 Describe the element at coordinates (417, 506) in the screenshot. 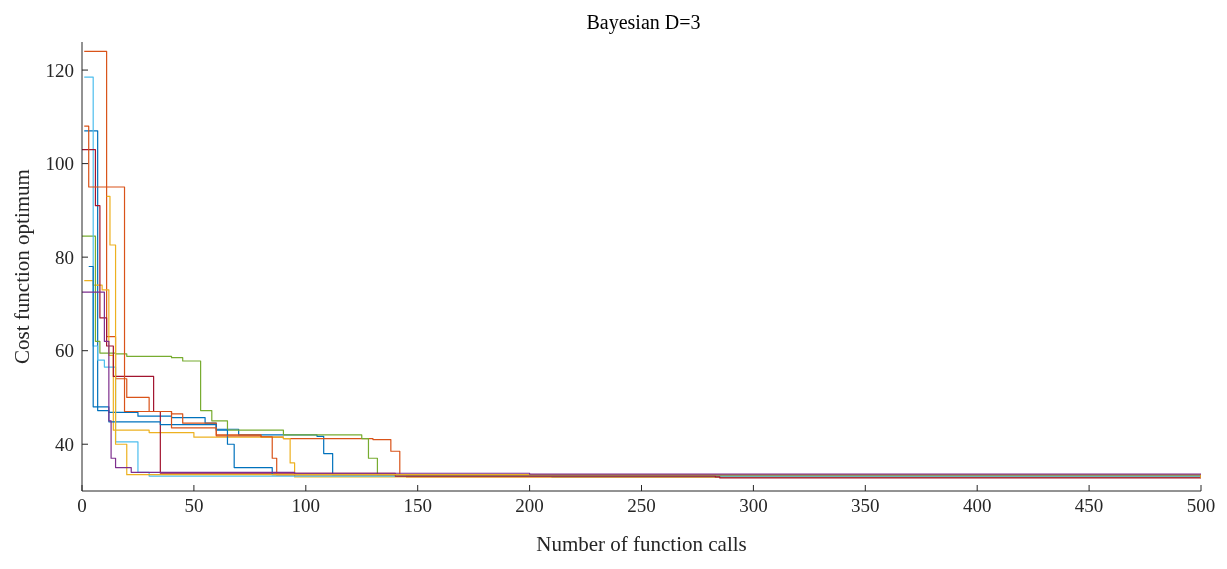

I see `x-tick-label: 150` at that location.